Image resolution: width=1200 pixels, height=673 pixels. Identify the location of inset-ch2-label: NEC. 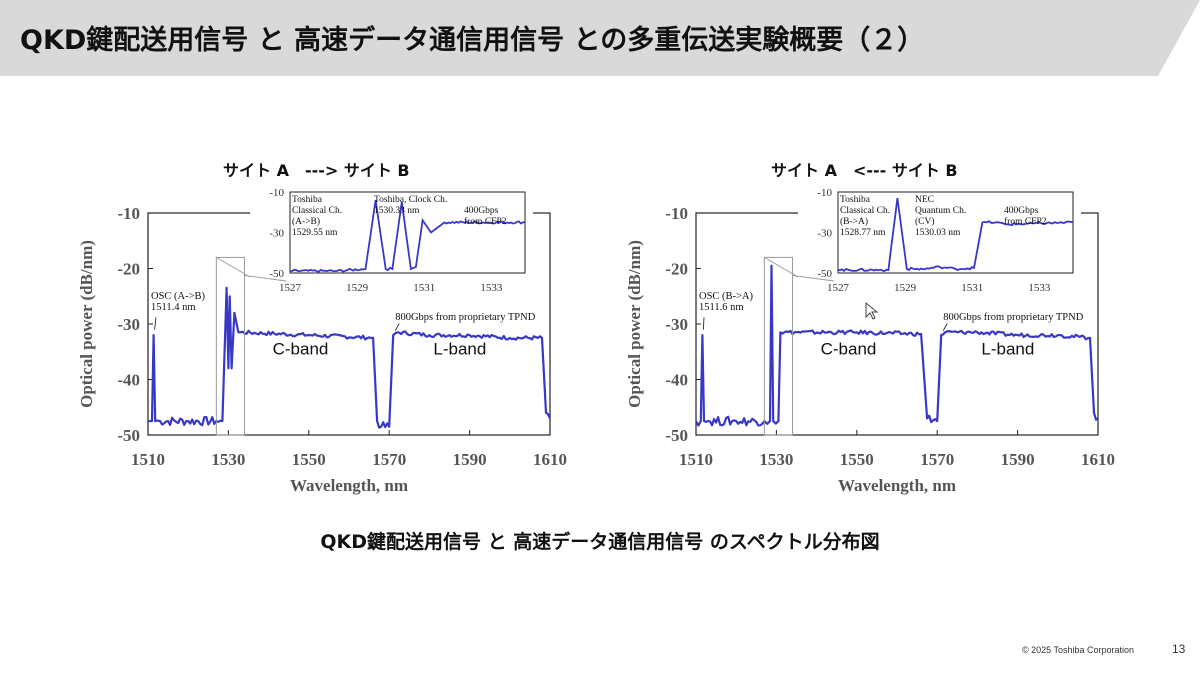
(924, 200).